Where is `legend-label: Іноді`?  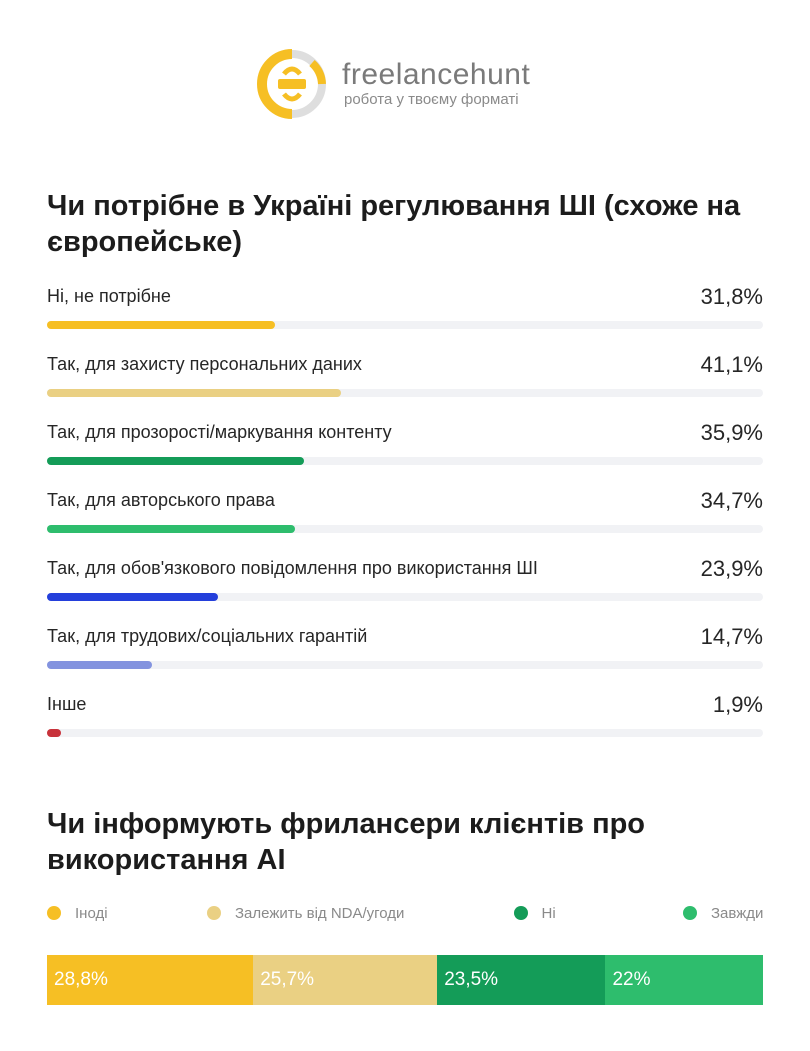 legend-label: Іноді is located at coordinates (91, 913).